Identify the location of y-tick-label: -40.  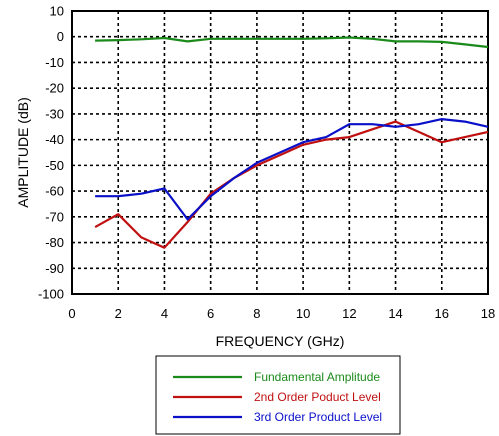
(54, 139).